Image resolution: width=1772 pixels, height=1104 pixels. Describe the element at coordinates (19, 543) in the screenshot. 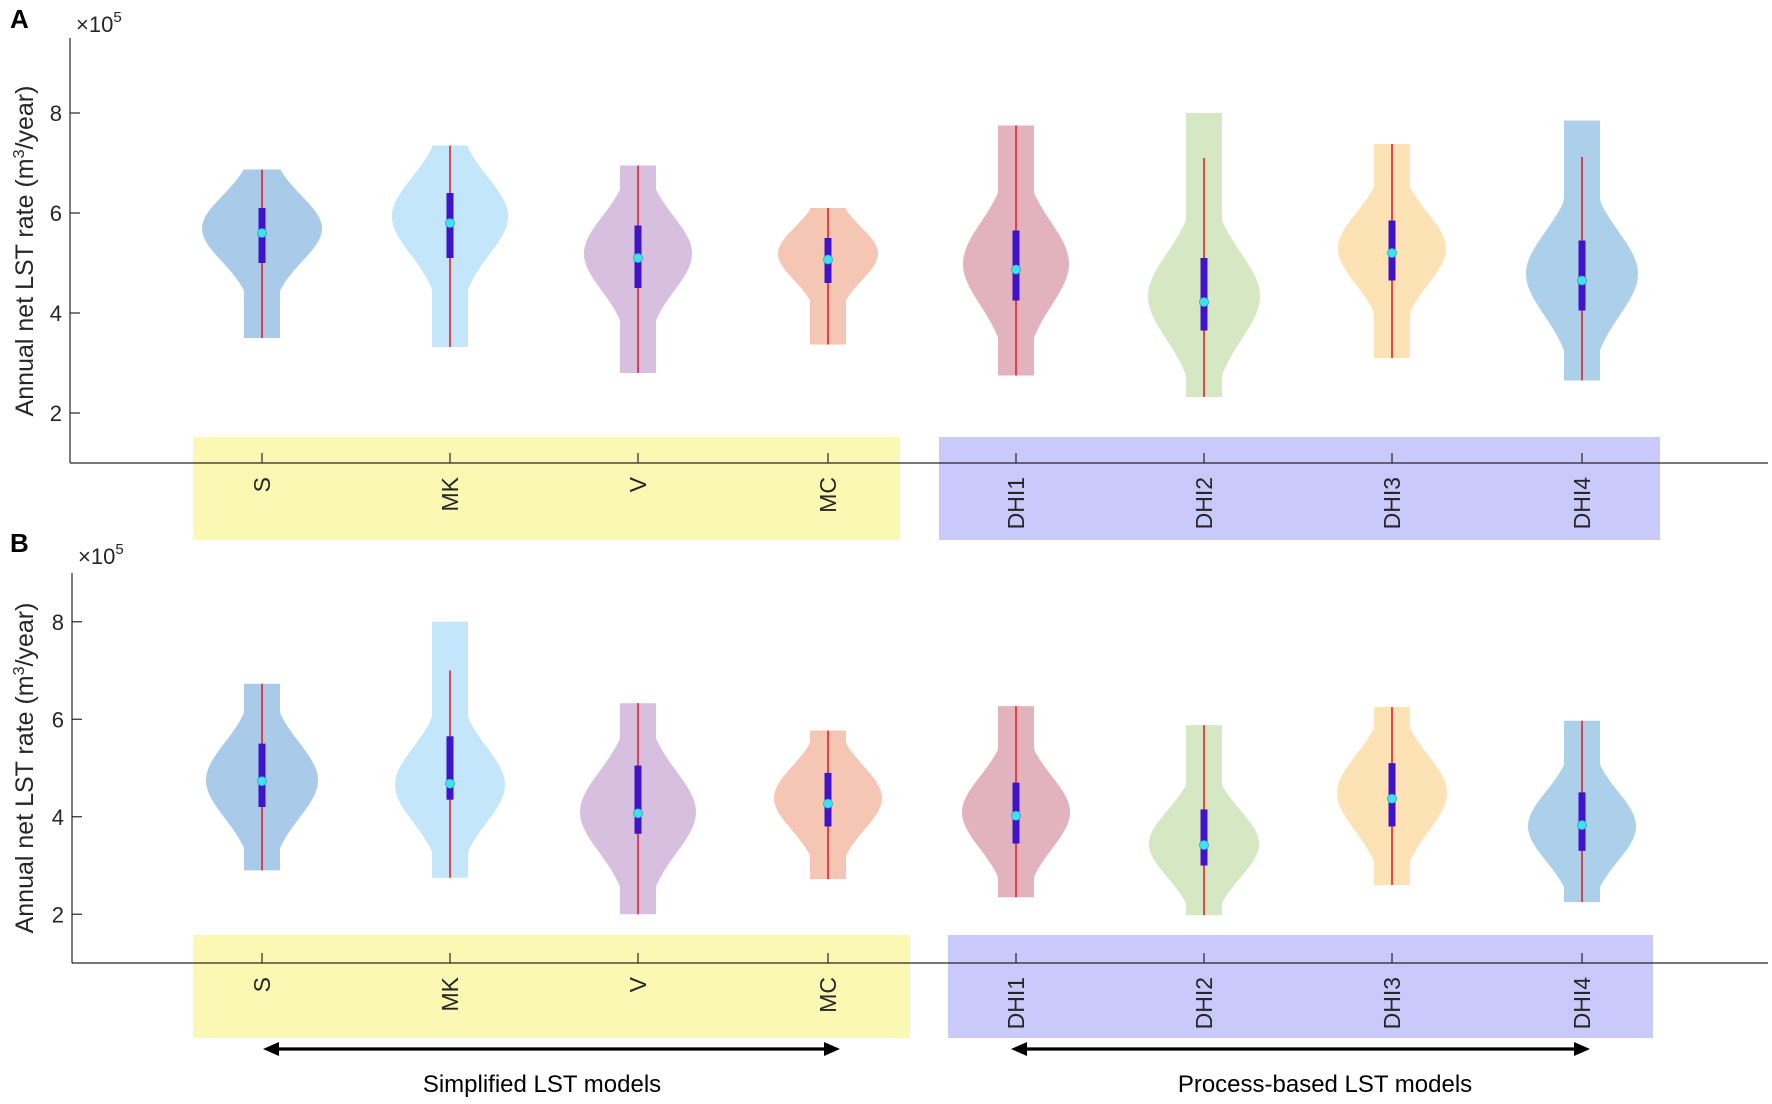

I see `panel-letter: B` at that location.